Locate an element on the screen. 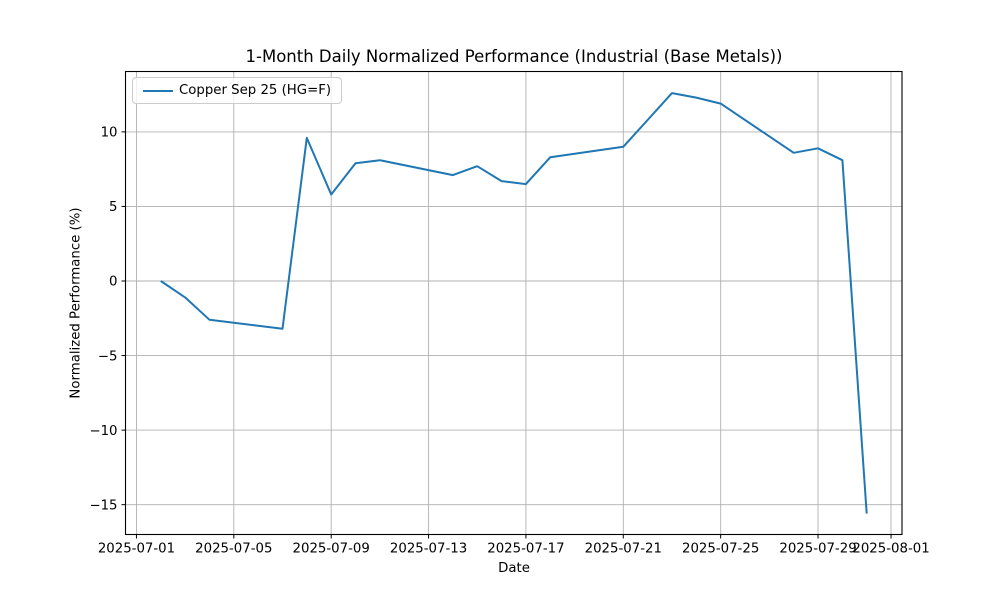 Image resolution: width=1000 pixels, height=600 pixels. legend-line-sample-icon is located at coordinates (158, 90).